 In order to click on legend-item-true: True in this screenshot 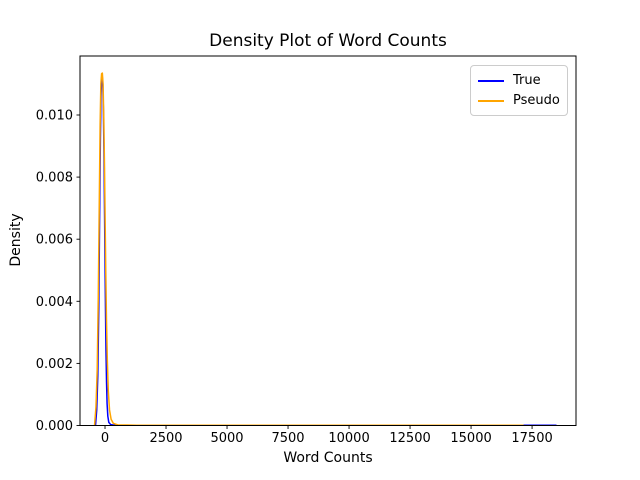, I will do `click(518, 80)`.